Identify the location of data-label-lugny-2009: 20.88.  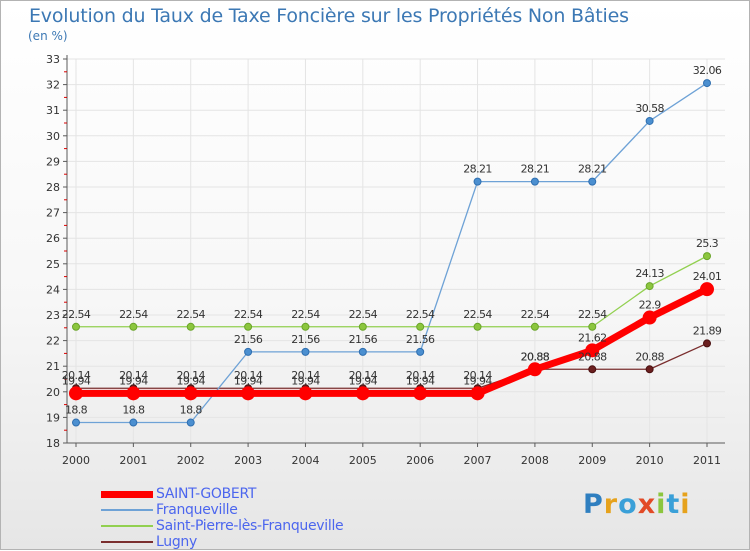
(592, 356).